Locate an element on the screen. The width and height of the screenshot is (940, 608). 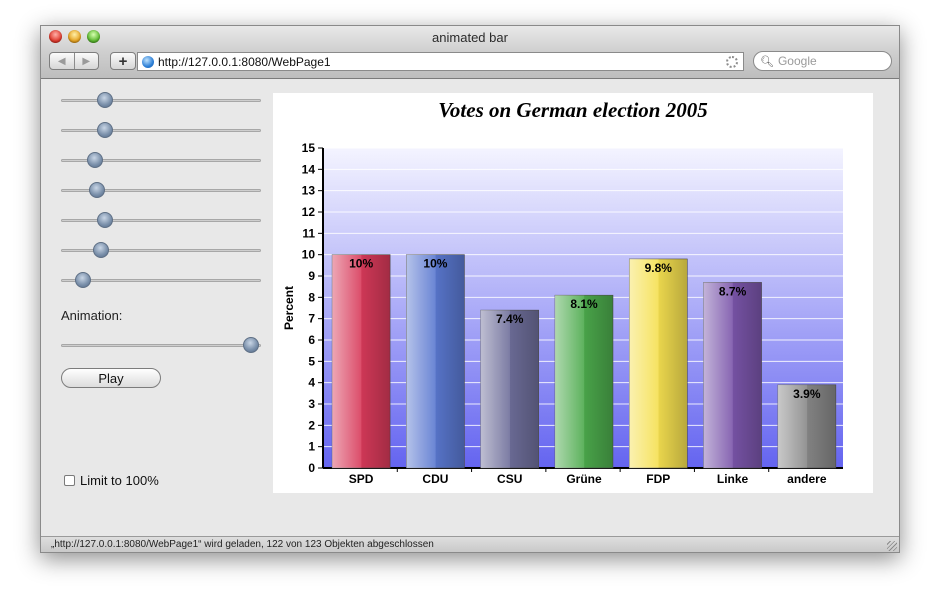
y-tick-label: 11 is located at coordinates (308, 233).